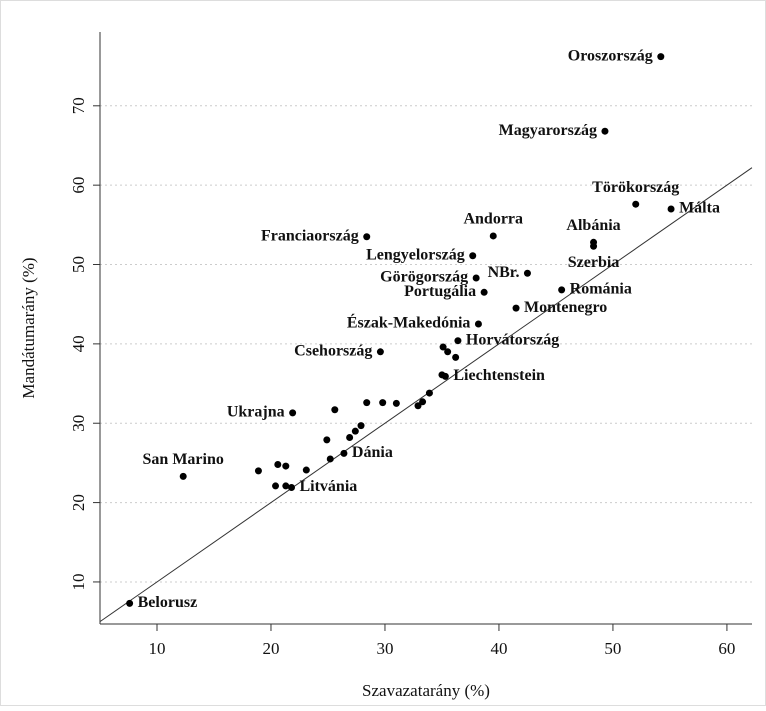 Image resolution: width=766 pixels, height=711 pixels. What do you see at coordinates (78, 581) in the screenshot?
I see `y-tick-label: 10` at bounding box center [78, 581].